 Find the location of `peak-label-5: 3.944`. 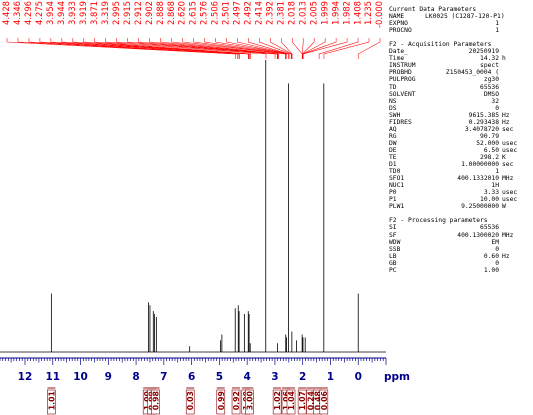

peak-label-5: 3.944 is located at coordinates (61, 13).